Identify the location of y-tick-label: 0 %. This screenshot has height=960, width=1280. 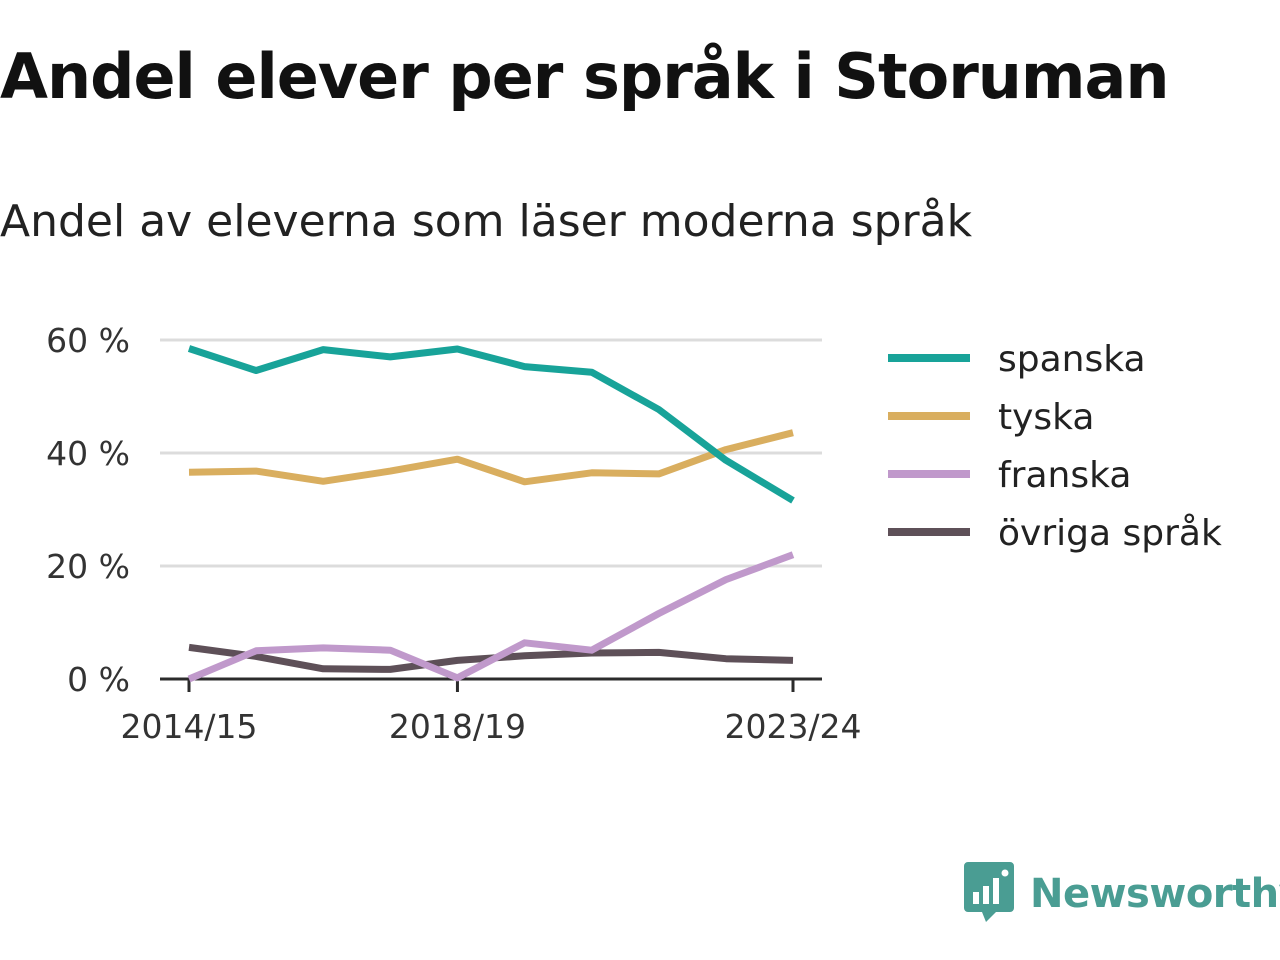
(98, 679).